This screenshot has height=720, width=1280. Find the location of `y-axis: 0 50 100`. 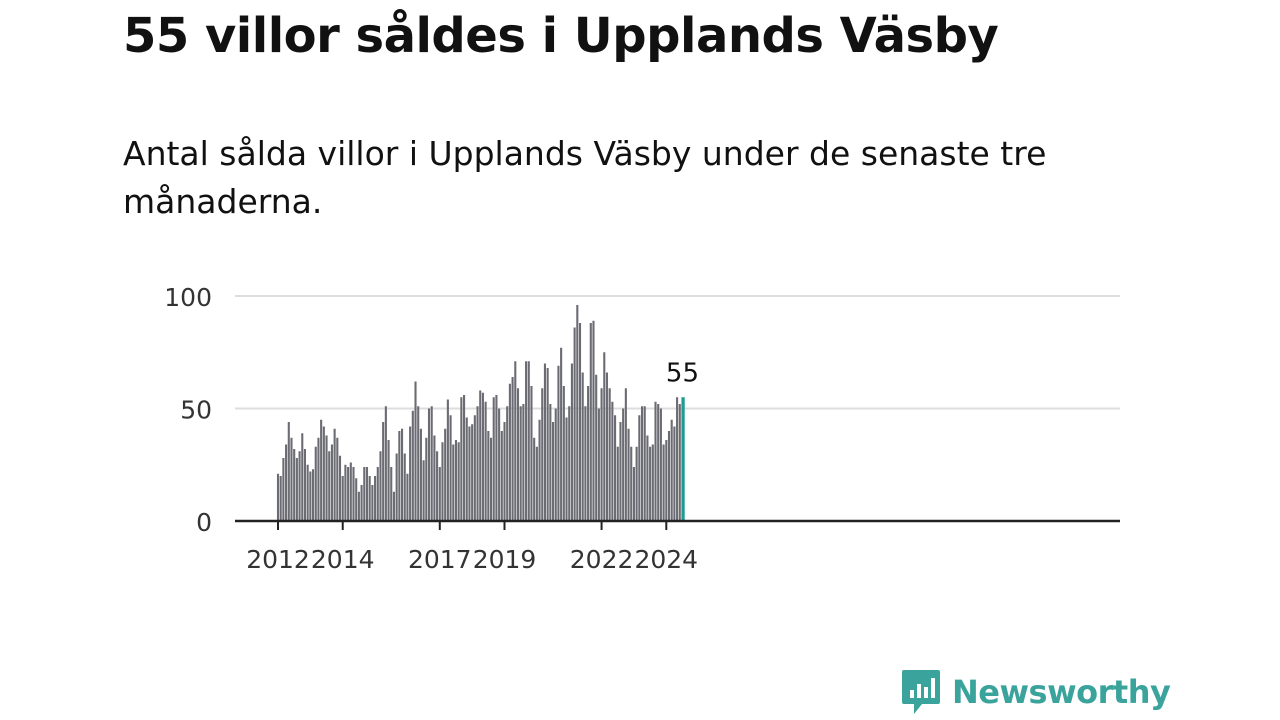

y-axis: 0 50 100 is located at coordinates (188, 410).